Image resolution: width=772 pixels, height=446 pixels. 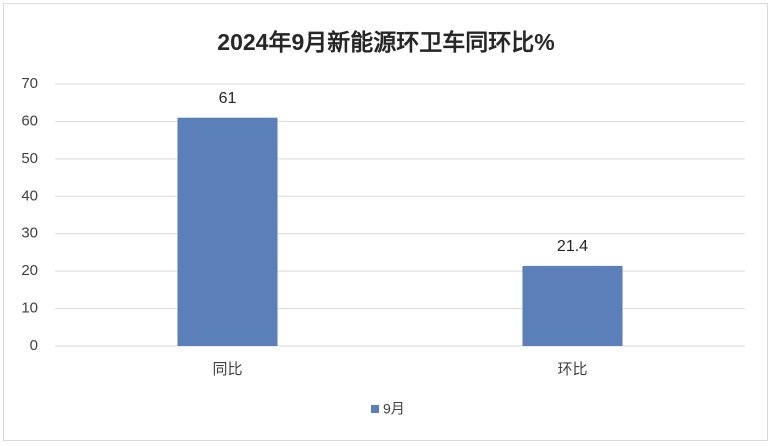 What do you see at coordinates (572, 369) in the screenshot?
I see `x-tick-label: 环比` at bounding box center [572, 369].